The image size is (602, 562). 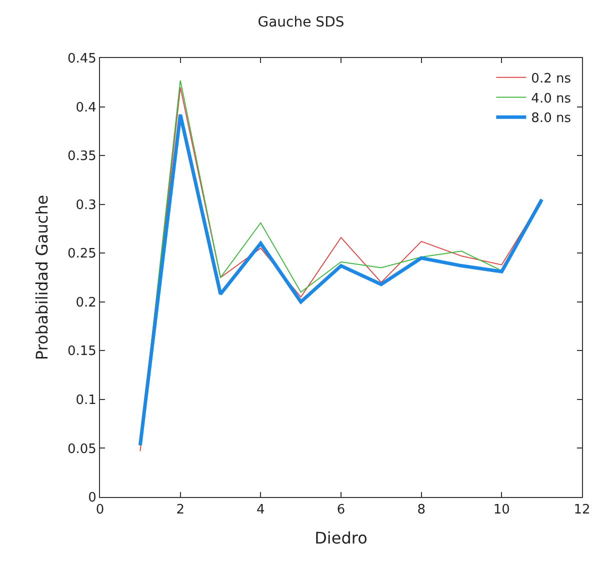 I want to click on x-tick-label: 12, so click(x=582, y=510).